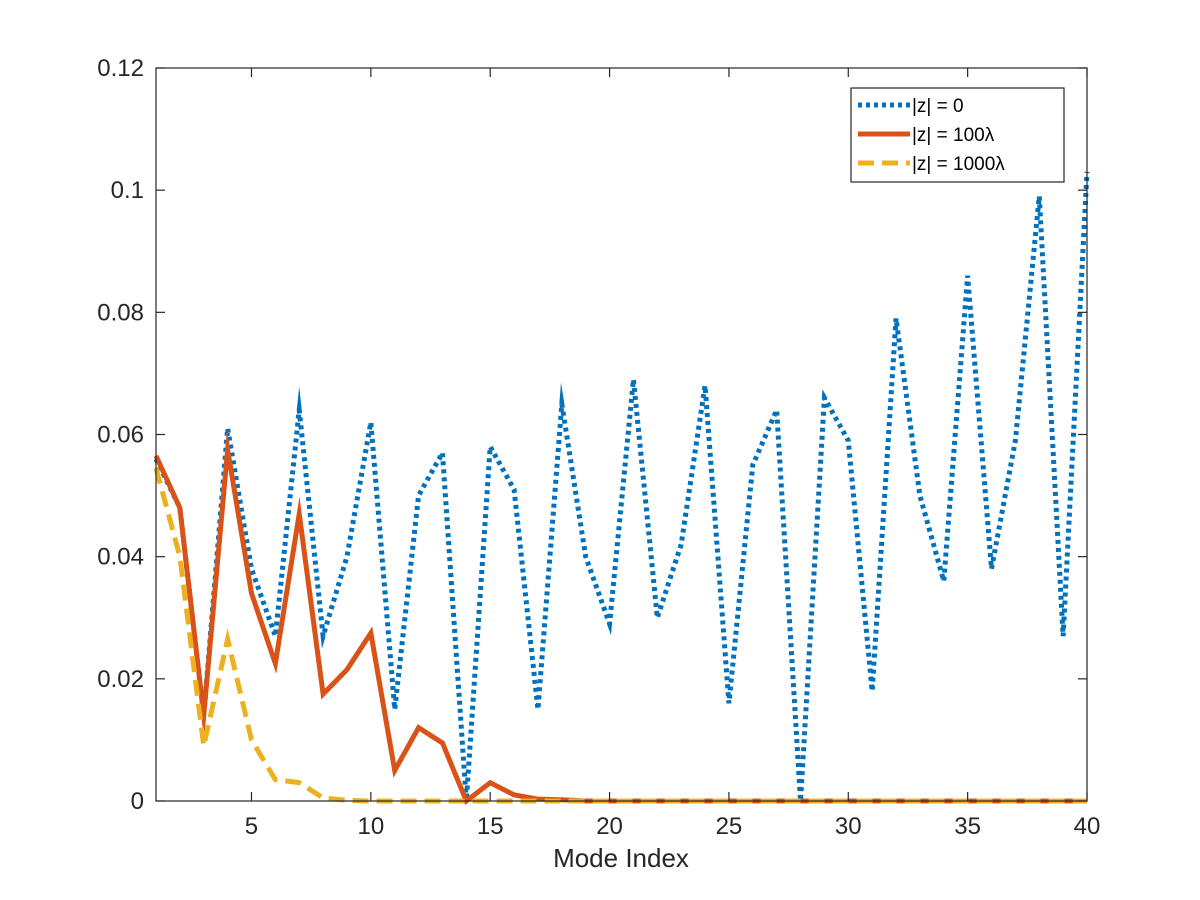 The image size is (1200, 900). Describe the element at coordinates (120, 312) in the screenshot. I see `y-tick-label: 0.08` at that location.